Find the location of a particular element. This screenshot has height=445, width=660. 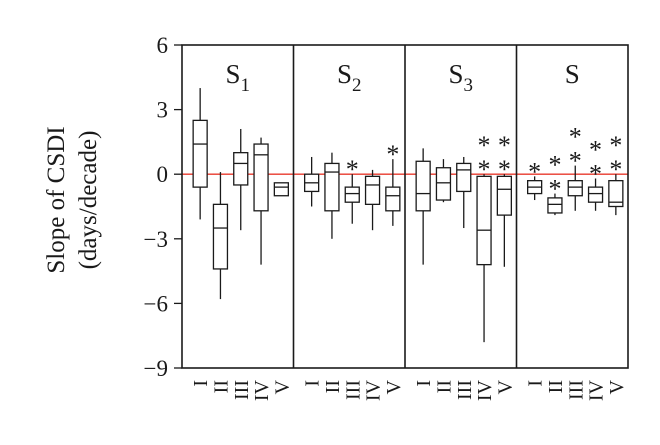

panel-title: S is located at coordinates (572, 74).